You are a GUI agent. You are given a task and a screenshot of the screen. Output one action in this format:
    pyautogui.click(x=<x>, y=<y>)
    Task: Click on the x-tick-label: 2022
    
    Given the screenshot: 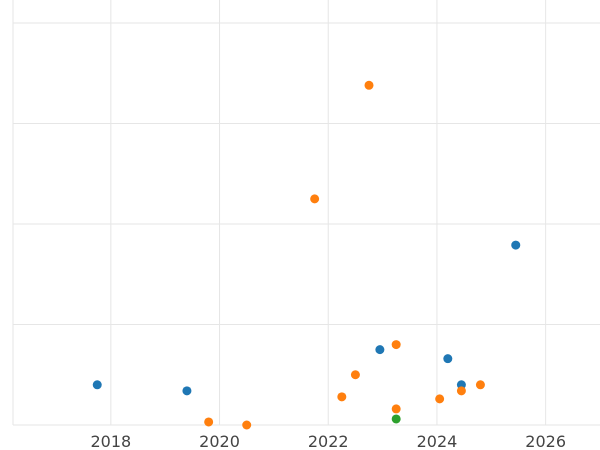 What is the action you would take?
    pyautogui.click(x=328, y=441)
    